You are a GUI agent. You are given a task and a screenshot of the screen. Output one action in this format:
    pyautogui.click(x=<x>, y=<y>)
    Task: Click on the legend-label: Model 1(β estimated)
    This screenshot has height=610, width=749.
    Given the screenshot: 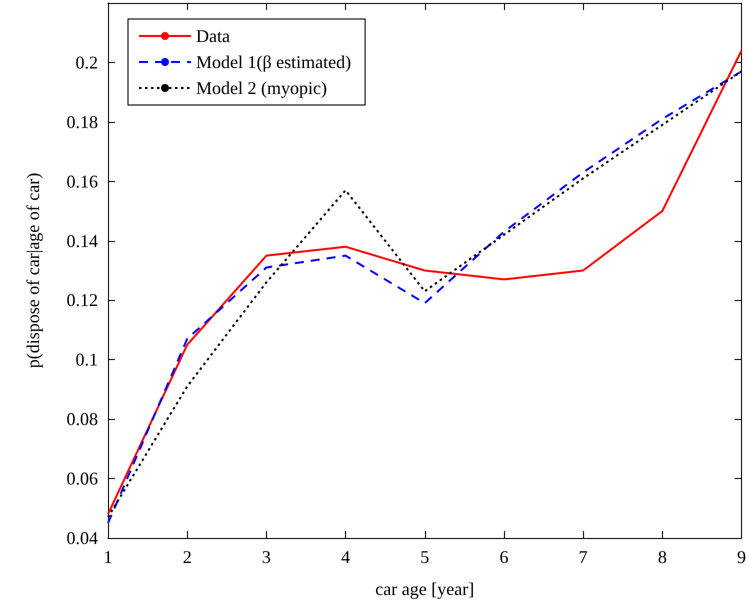 What is the action you would take?
    pyautogui.click(x=274, y=62)
    